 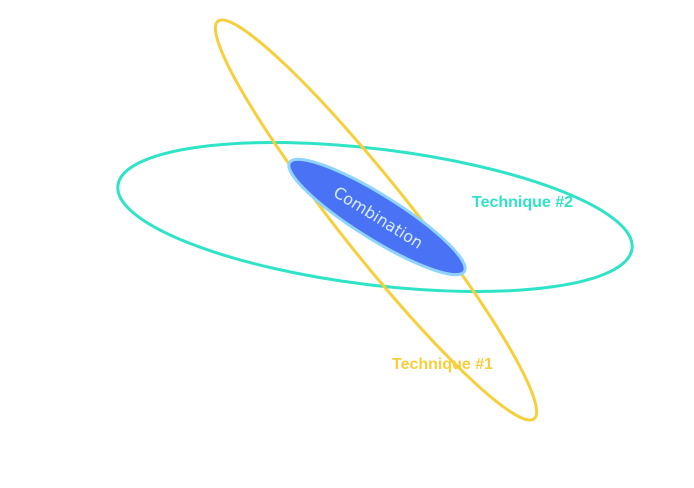 What do you see at coordinates (442, 364) in the screenshot?
I see `technique-1-label: Technique #1` at bounding box center [442, 364].